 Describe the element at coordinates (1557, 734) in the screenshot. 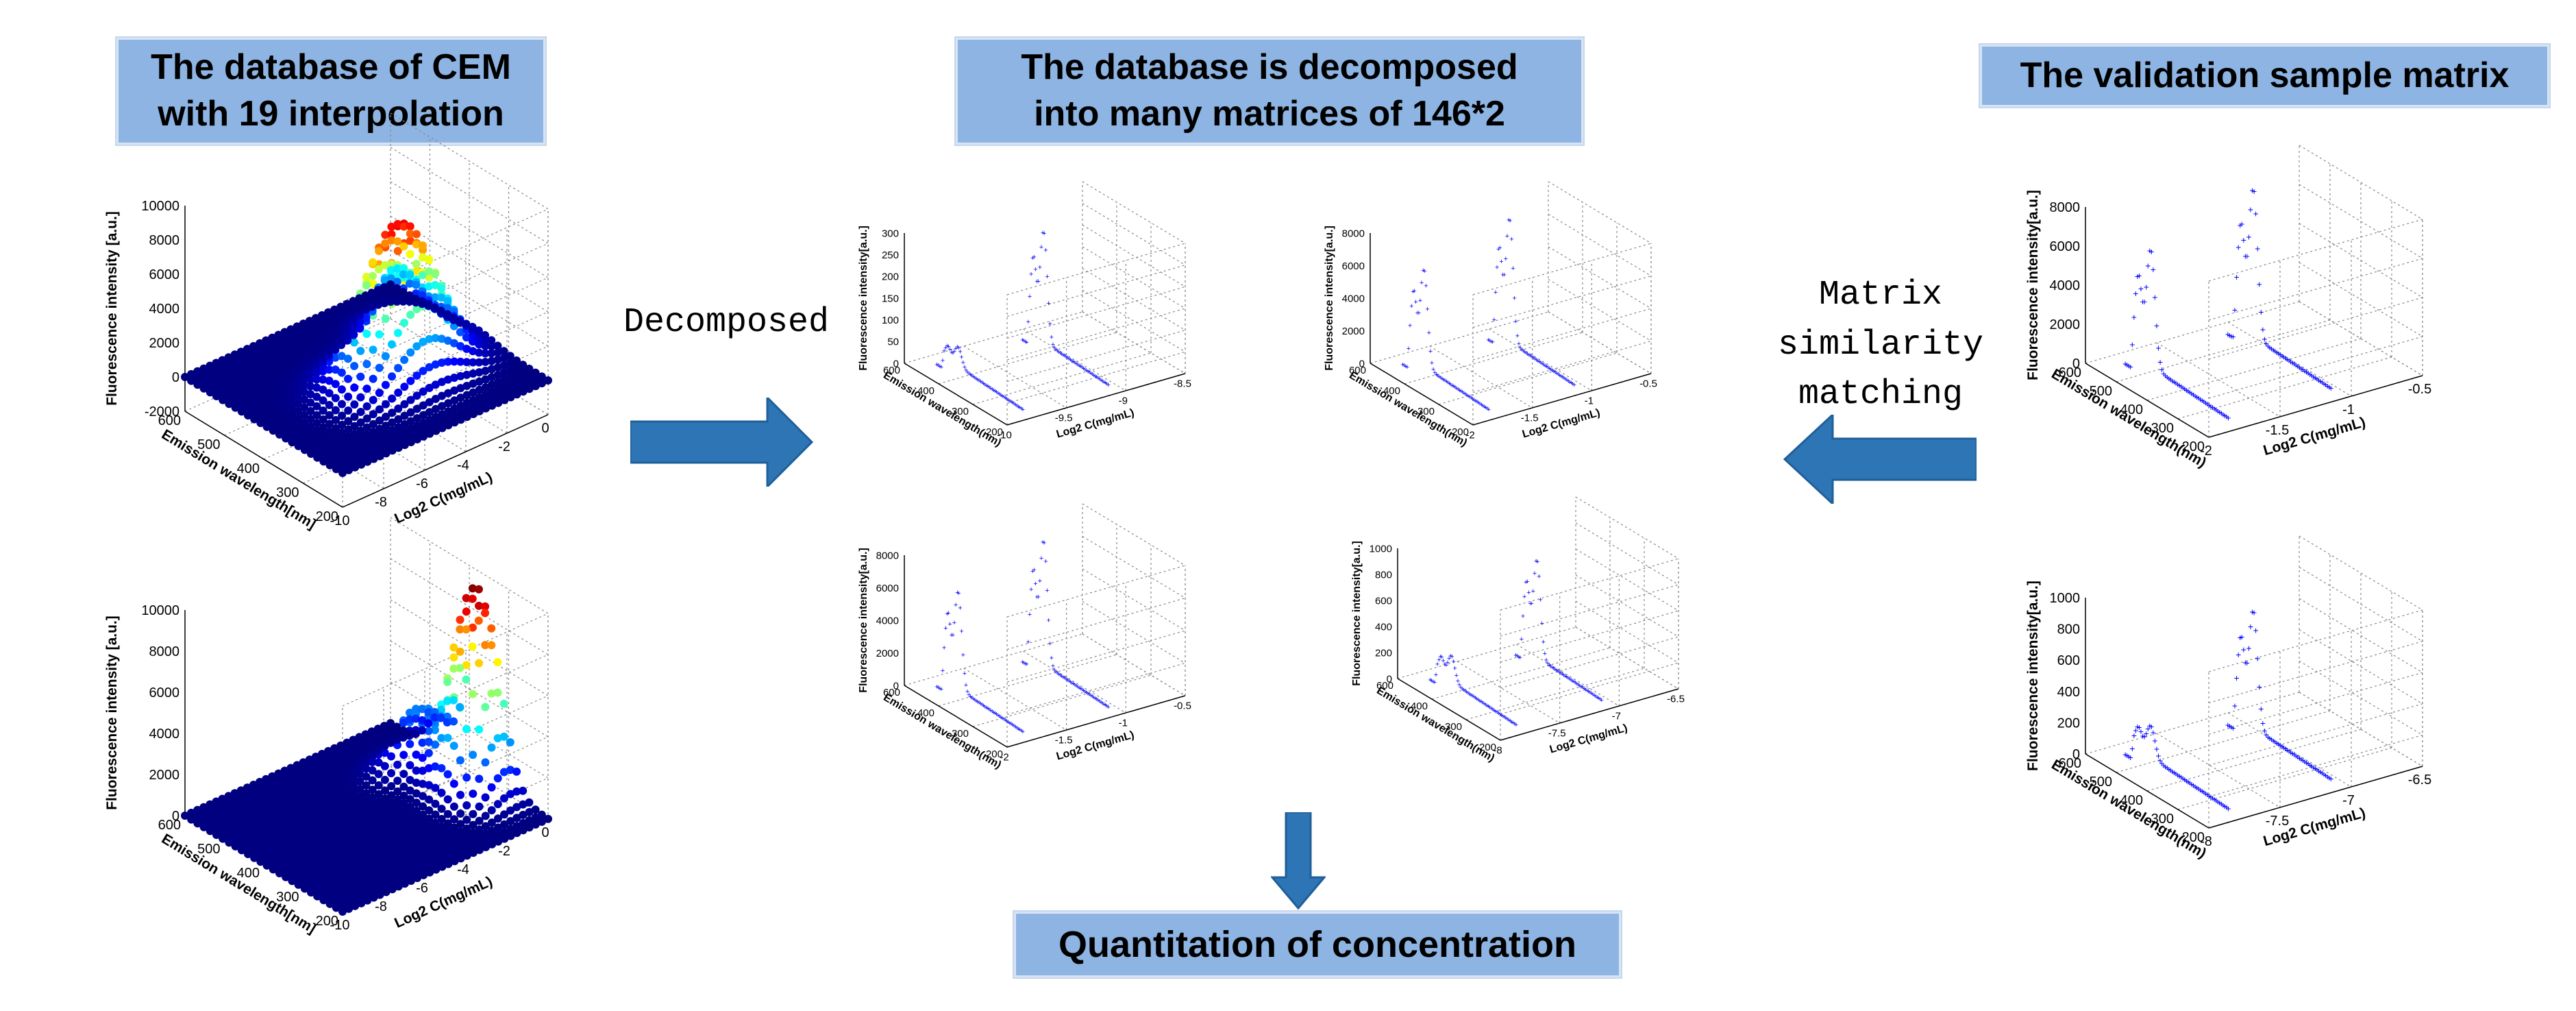

I see `x-tick-label: -7.5` at that location.